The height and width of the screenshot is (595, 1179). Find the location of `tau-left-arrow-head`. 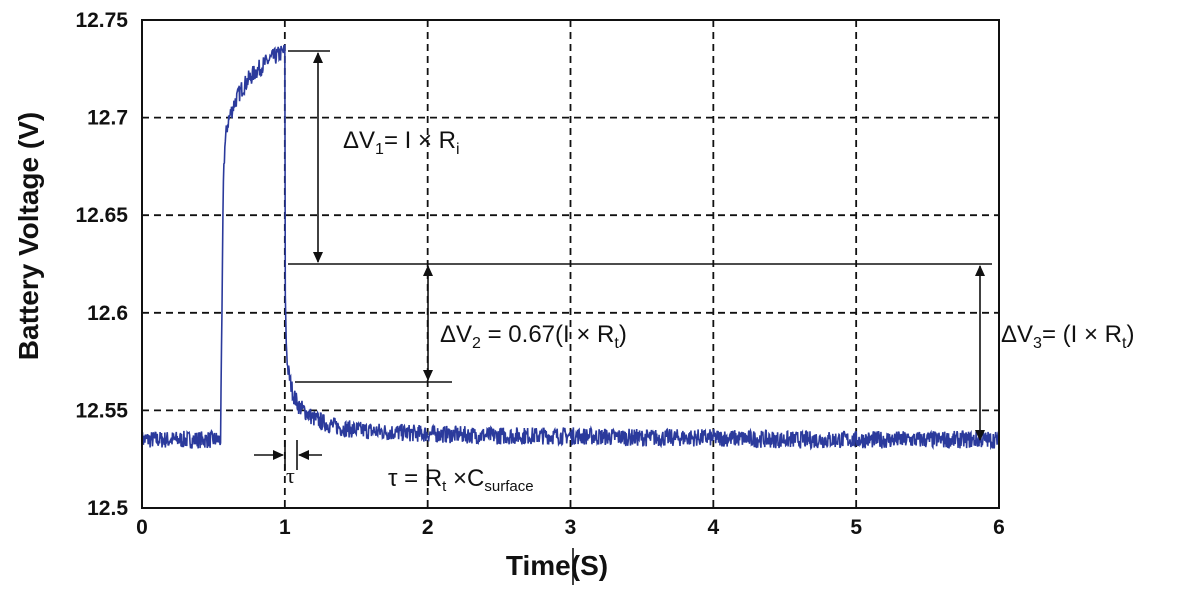

tau-left-arrow-head is located at coordinates (278, 455).